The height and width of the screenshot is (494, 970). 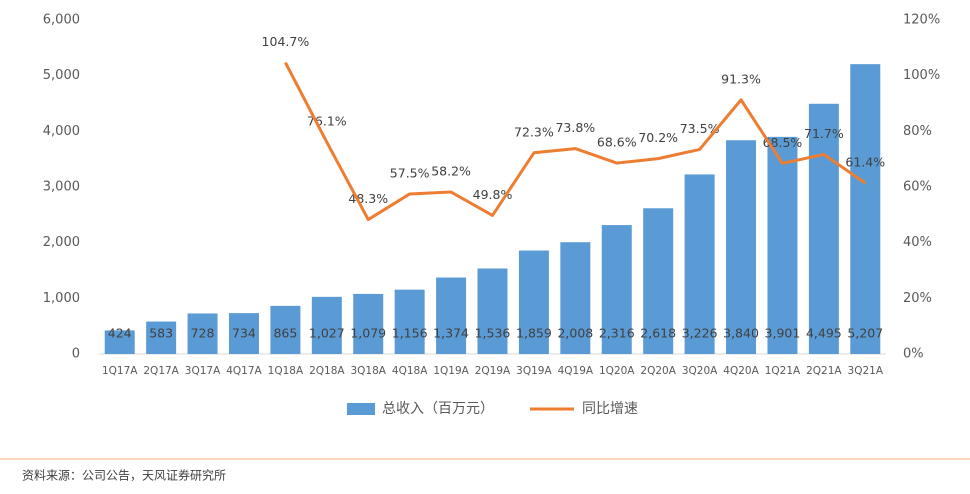 I want to click on x-tick-label: 3Q20A, so click(x=700, y=371).